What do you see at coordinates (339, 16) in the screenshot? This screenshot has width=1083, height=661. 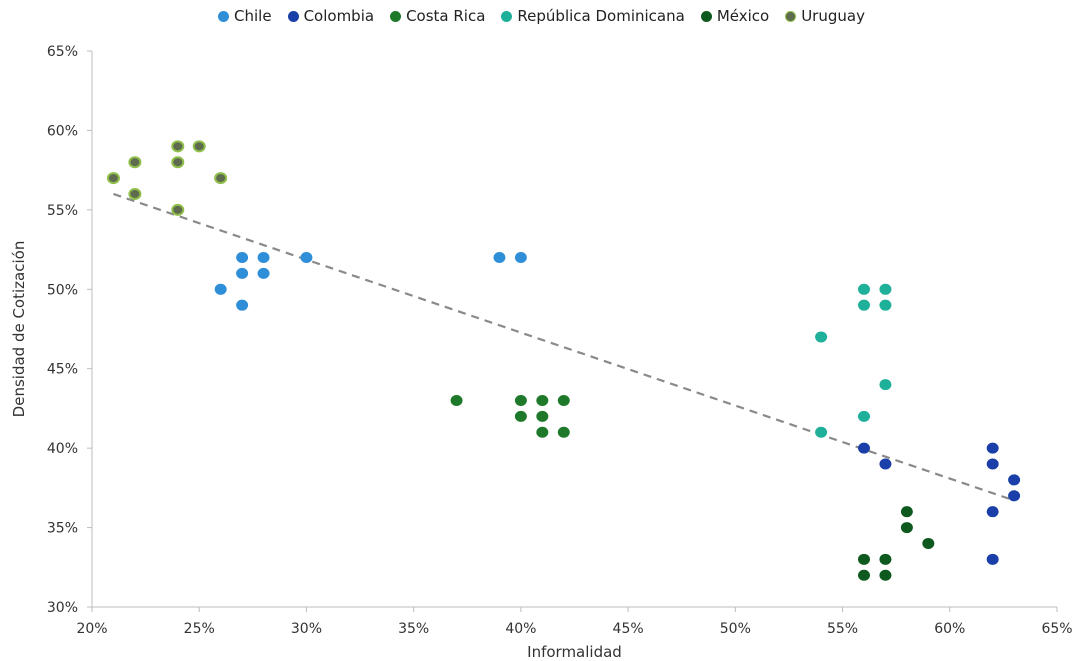 I see `legend-label: Colombia` at bounding box center [339, 16].